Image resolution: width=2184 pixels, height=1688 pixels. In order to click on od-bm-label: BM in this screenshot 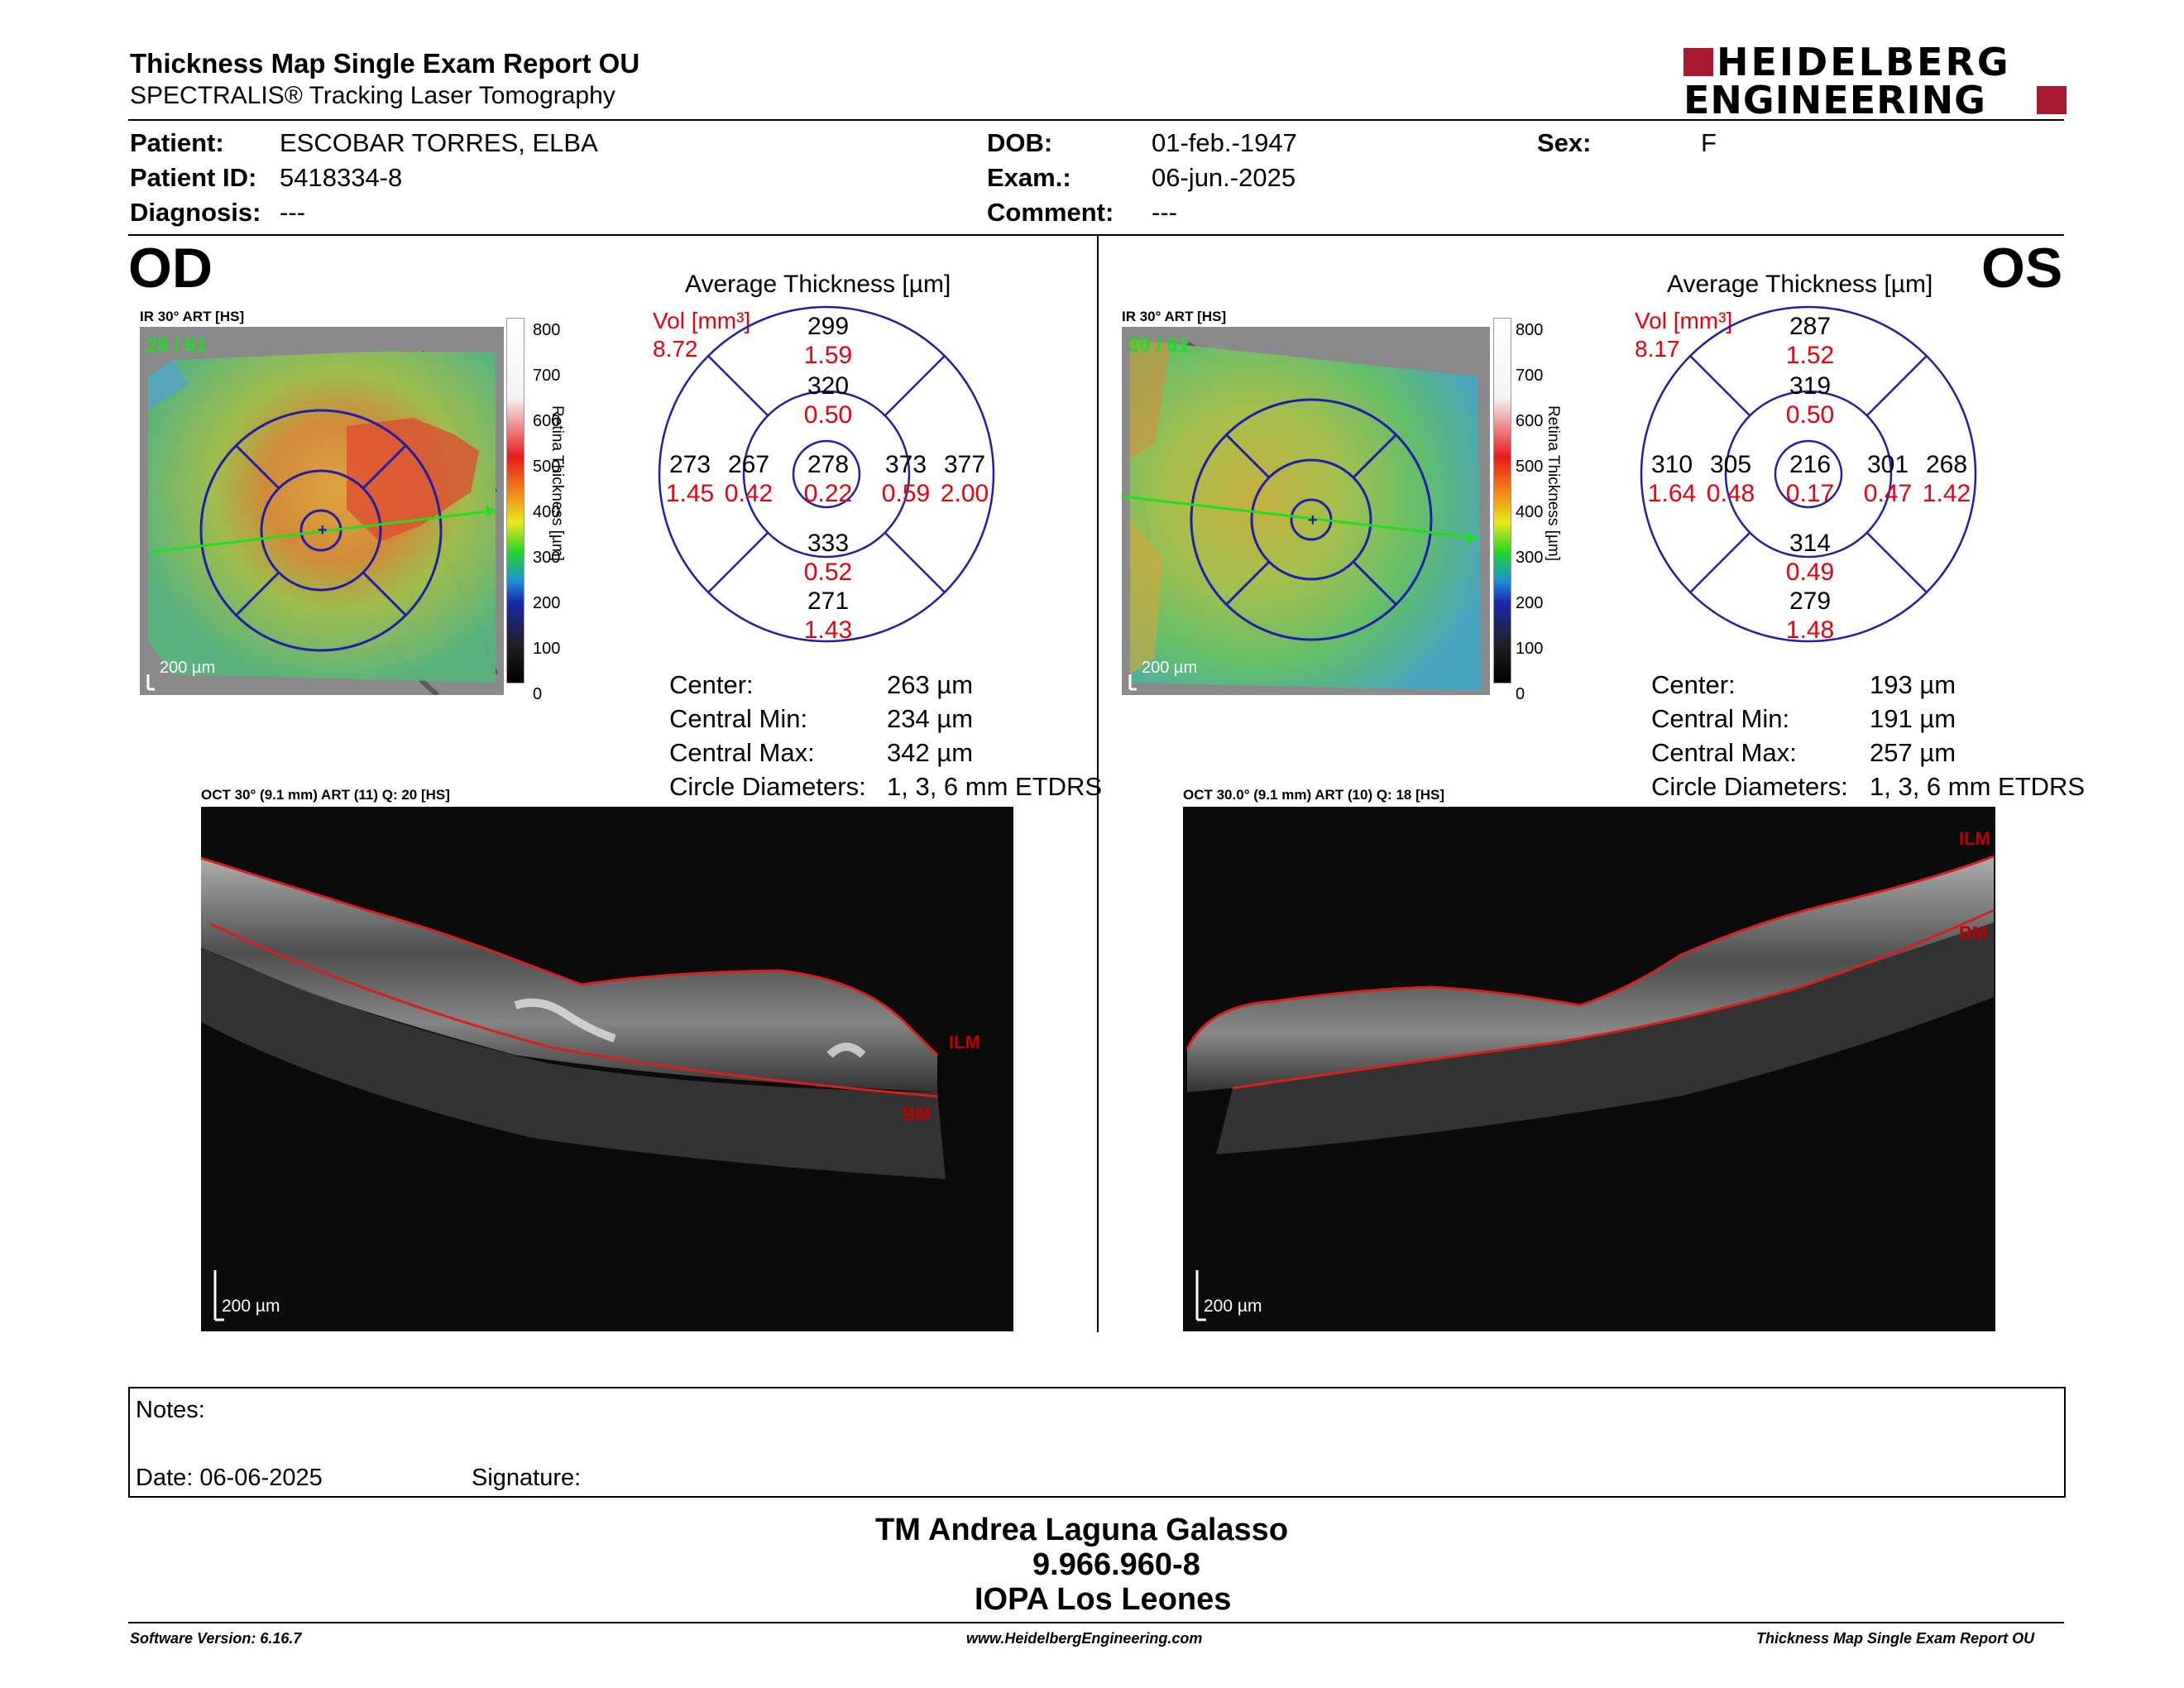, I will do `click(917, 1114)`.